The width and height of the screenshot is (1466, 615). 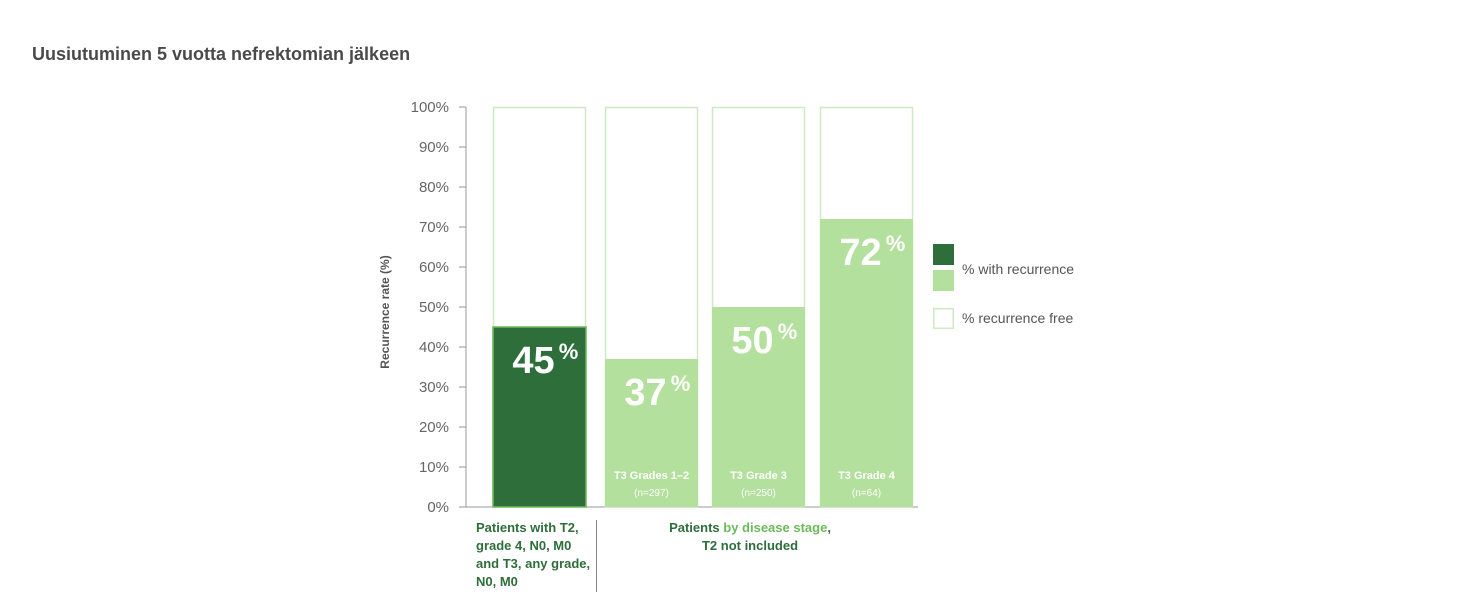 I want to click on y-tick-label: 70%, so click(x=434, y=227).